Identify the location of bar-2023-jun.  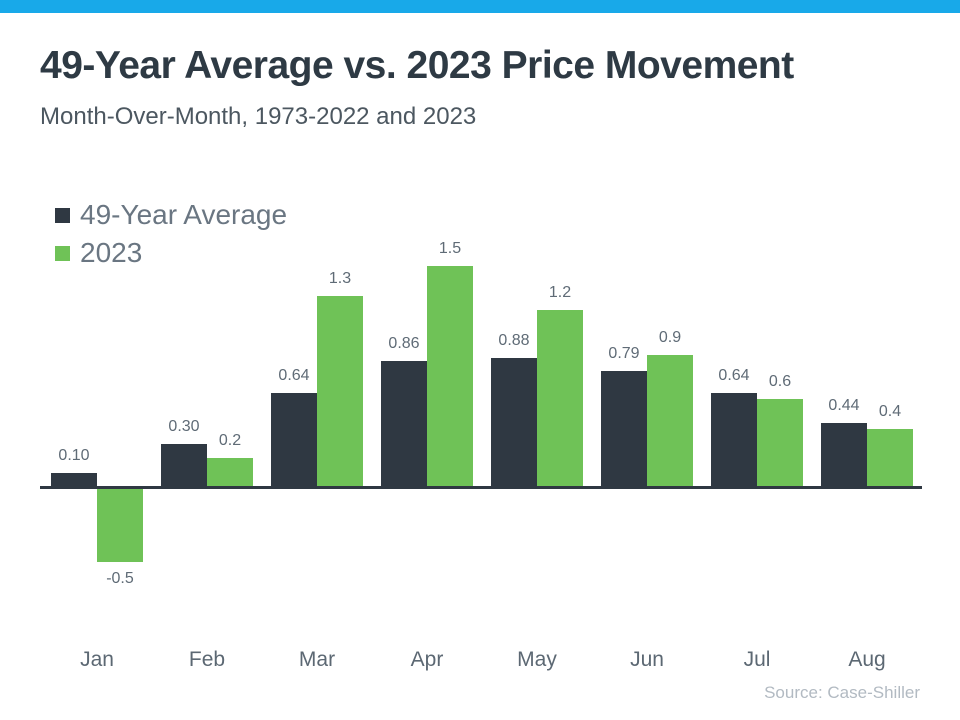
(670, 421).